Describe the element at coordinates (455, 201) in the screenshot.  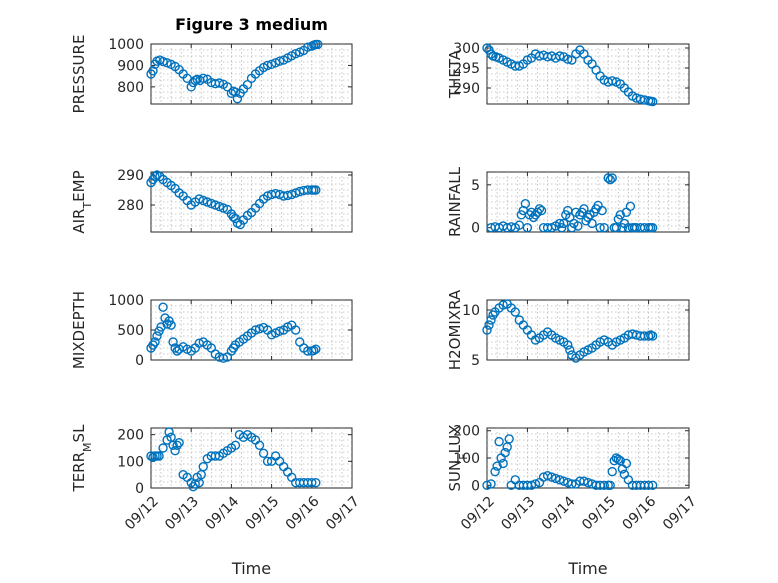
I see `y-axis-label: RAINFALL` at that location.